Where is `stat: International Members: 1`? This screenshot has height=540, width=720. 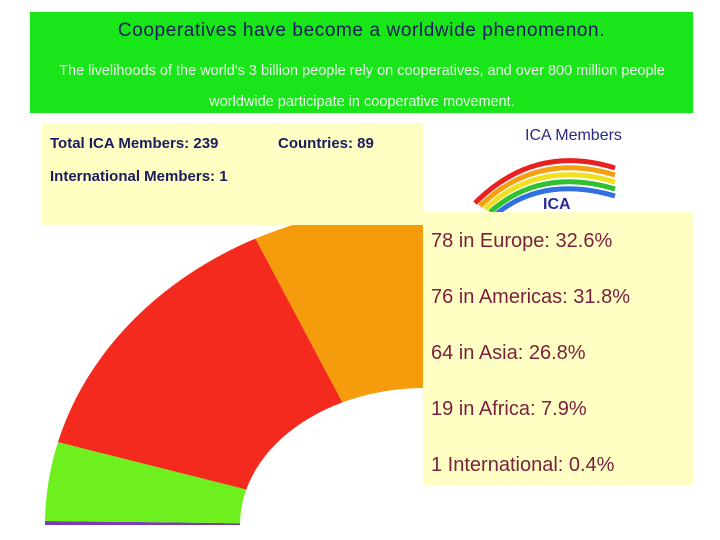
stat: International Members: 1 is located at coordinates (139, 176).